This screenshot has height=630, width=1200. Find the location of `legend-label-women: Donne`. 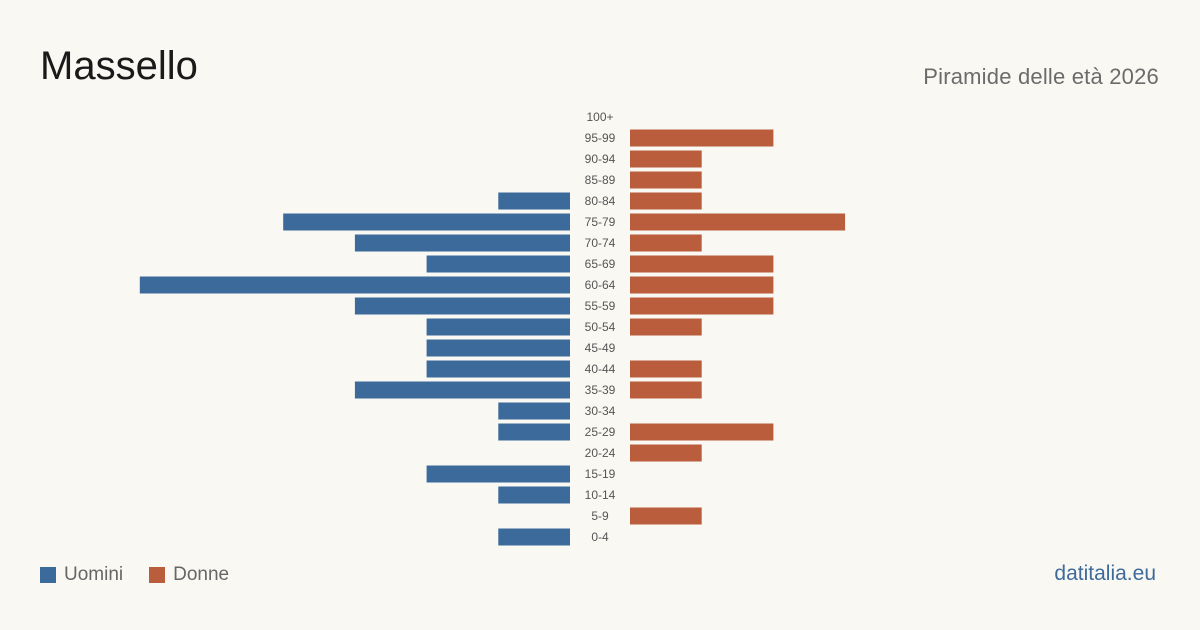

legend-label-women: Donne is located at coordinates (201, 574).